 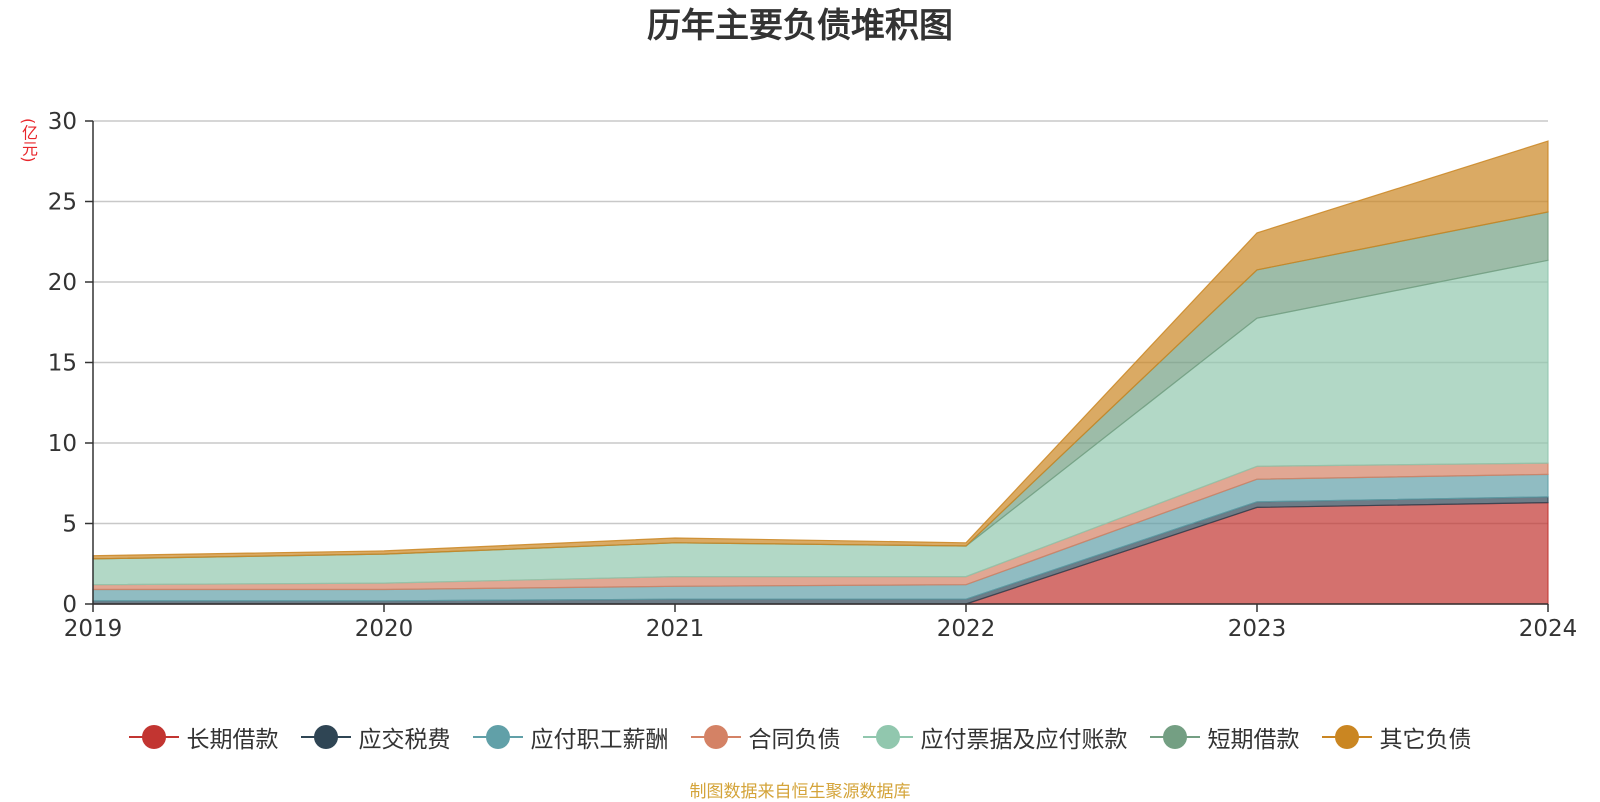 I want to click on legend-item: 应交税费, so click(x=375, y=737).